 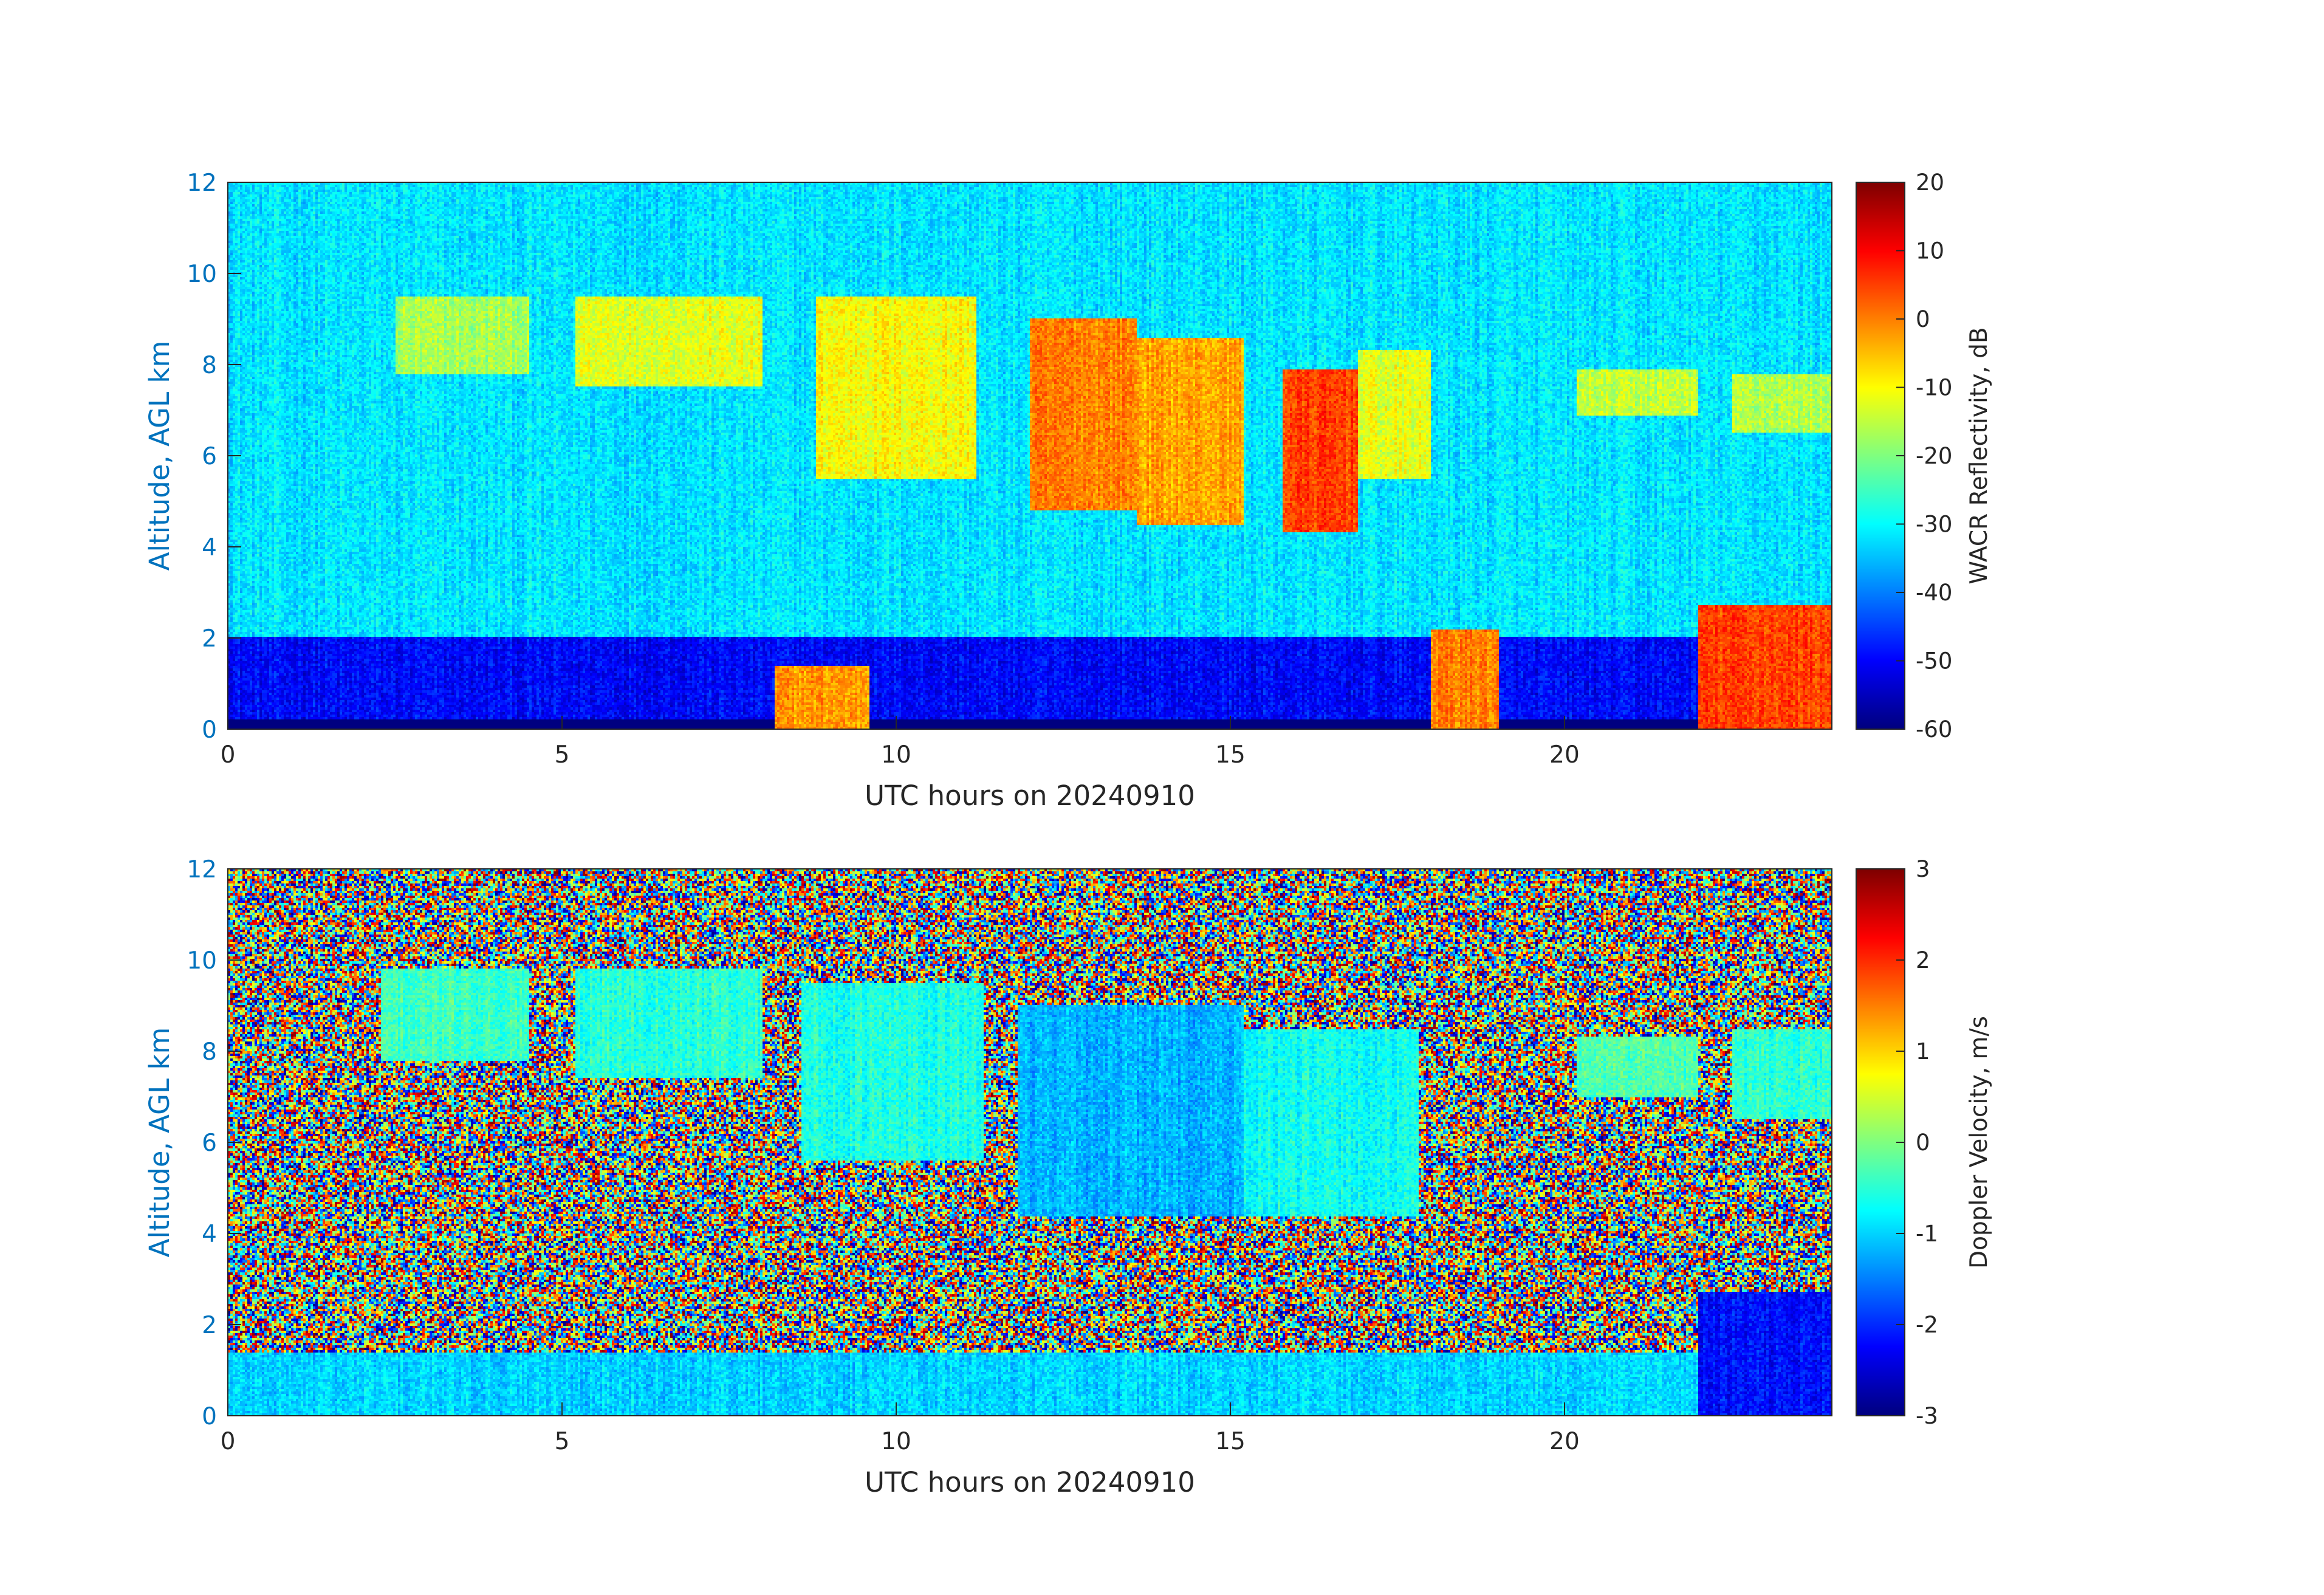 I want to click on colorbar-tick-label: 1, so click(x=1923, y=1051).